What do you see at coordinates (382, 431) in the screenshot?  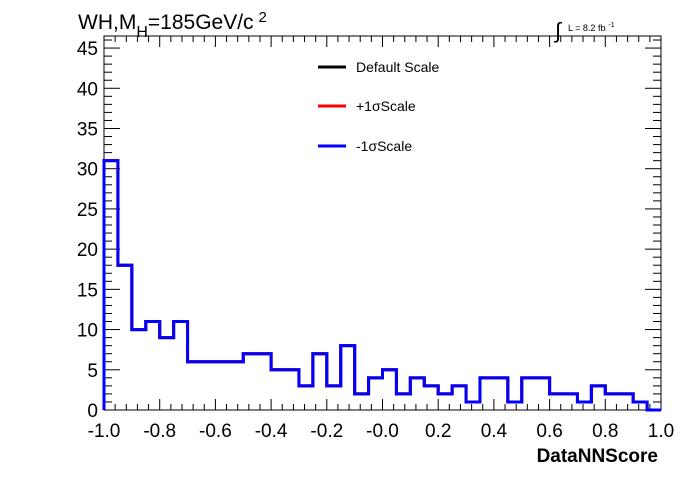 I see `x-tick-label: -0.0` at bounding box center [382, 431].